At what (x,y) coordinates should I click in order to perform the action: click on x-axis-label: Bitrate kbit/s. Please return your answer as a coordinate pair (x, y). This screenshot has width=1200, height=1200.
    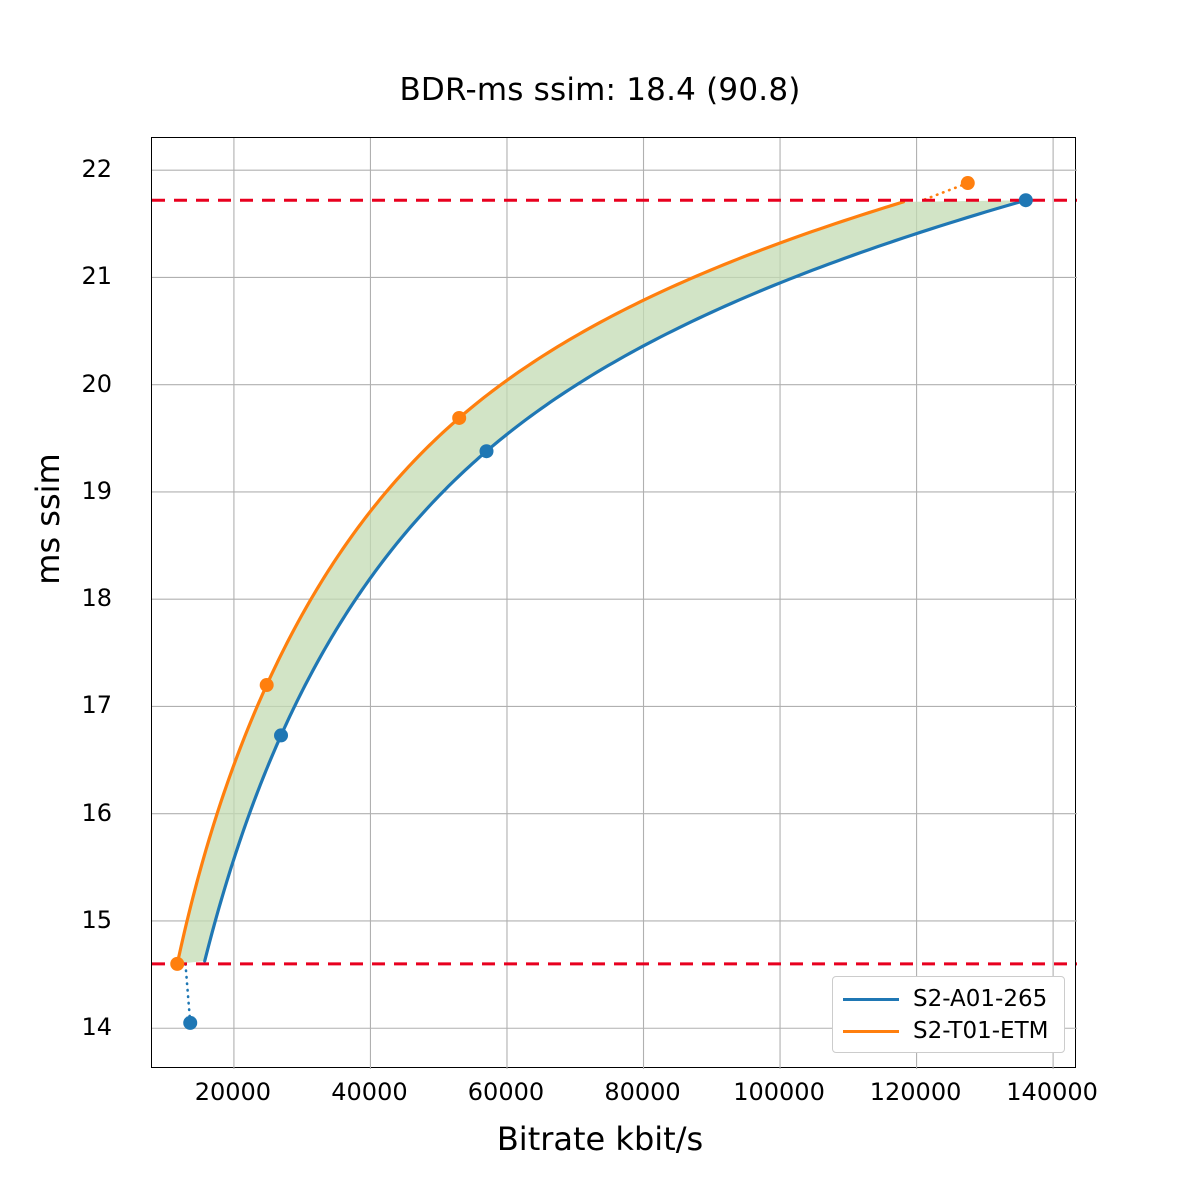
    Looking at the image, I should click on (600, 1139).